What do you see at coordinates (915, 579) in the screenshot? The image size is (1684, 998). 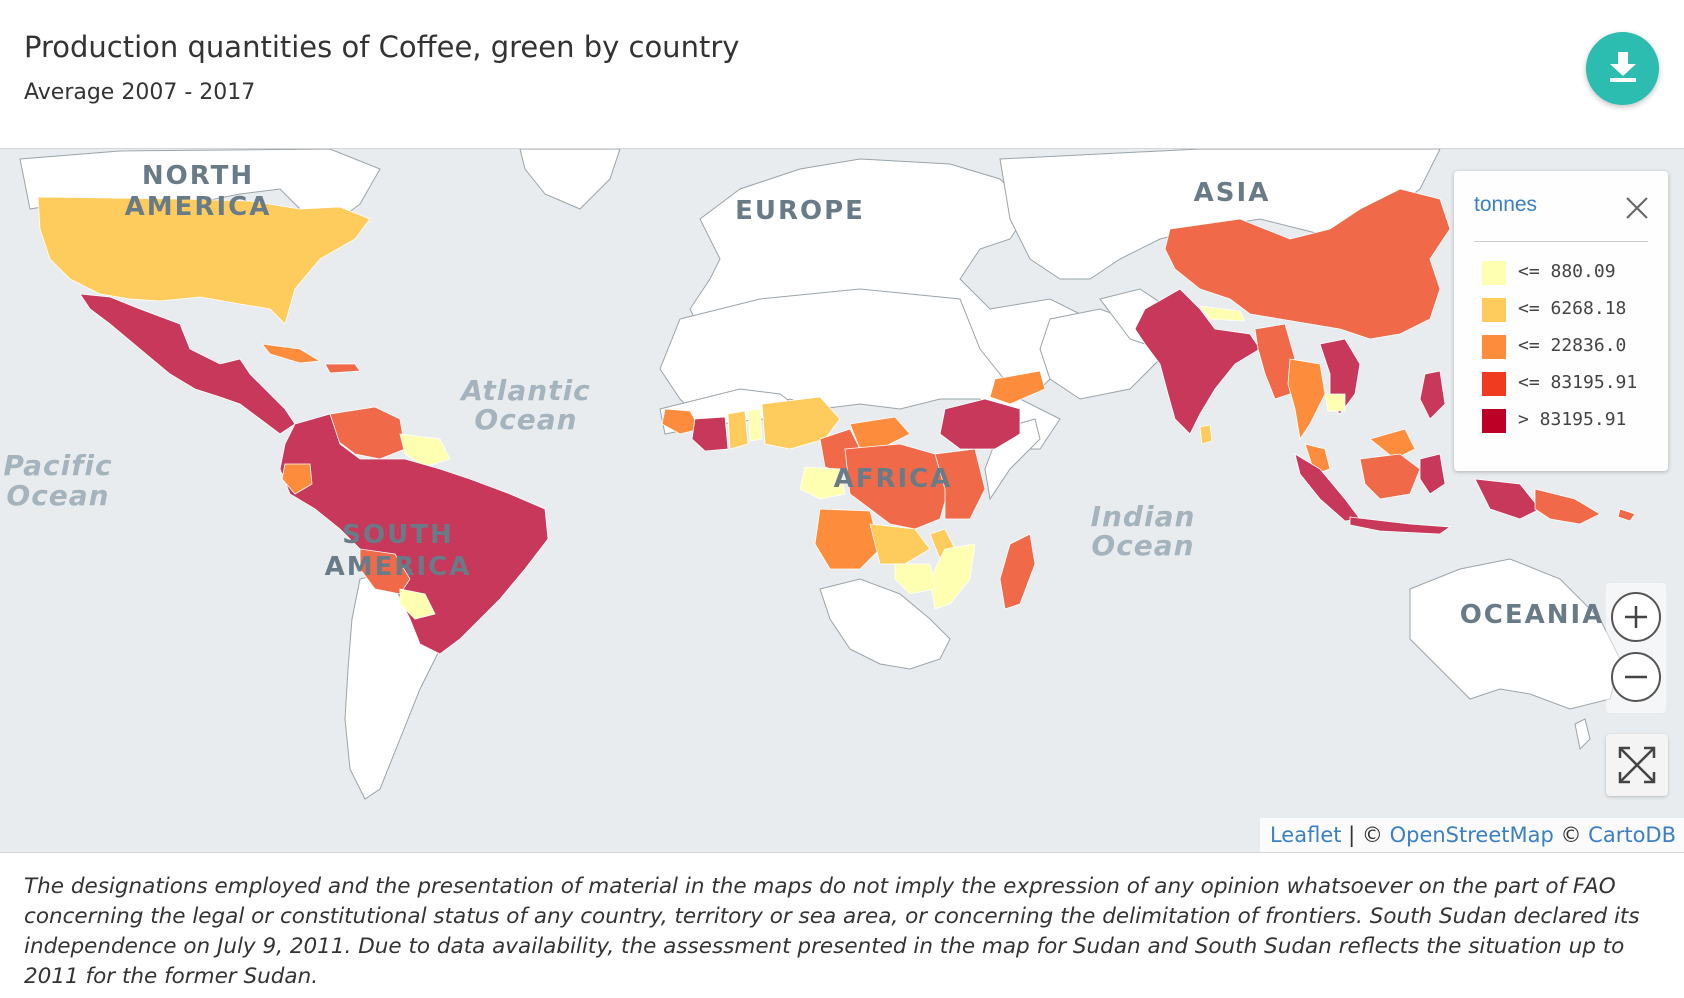 I see `region-zimbabwe` at bounding box center [915, 579].